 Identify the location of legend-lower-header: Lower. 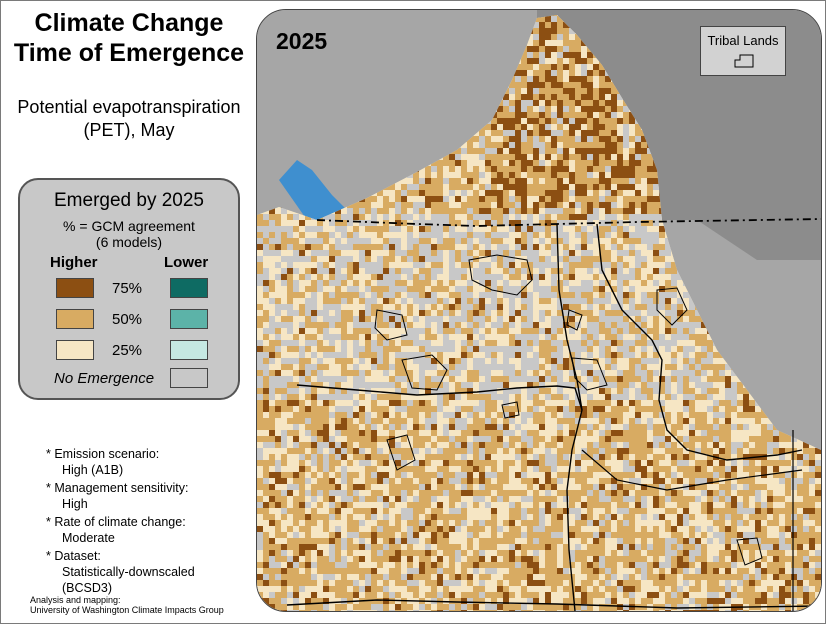
(186, 262).